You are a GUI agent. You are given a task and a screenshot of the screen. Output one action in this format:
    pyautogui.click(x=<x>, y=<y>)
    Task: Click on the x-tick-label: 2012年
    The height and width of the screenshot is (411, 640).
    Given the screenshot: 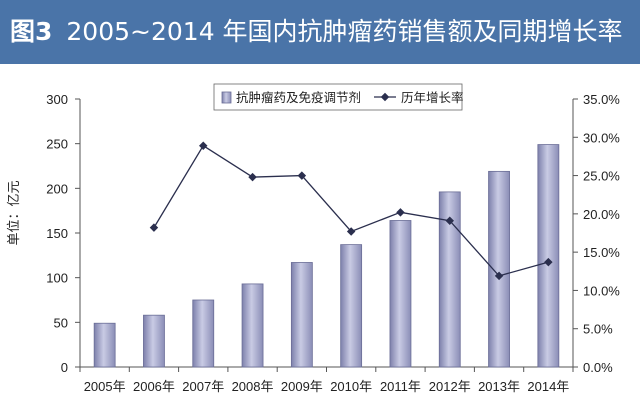 What is the action you would take?
    pyautogui.click(x=450, y=386)
    